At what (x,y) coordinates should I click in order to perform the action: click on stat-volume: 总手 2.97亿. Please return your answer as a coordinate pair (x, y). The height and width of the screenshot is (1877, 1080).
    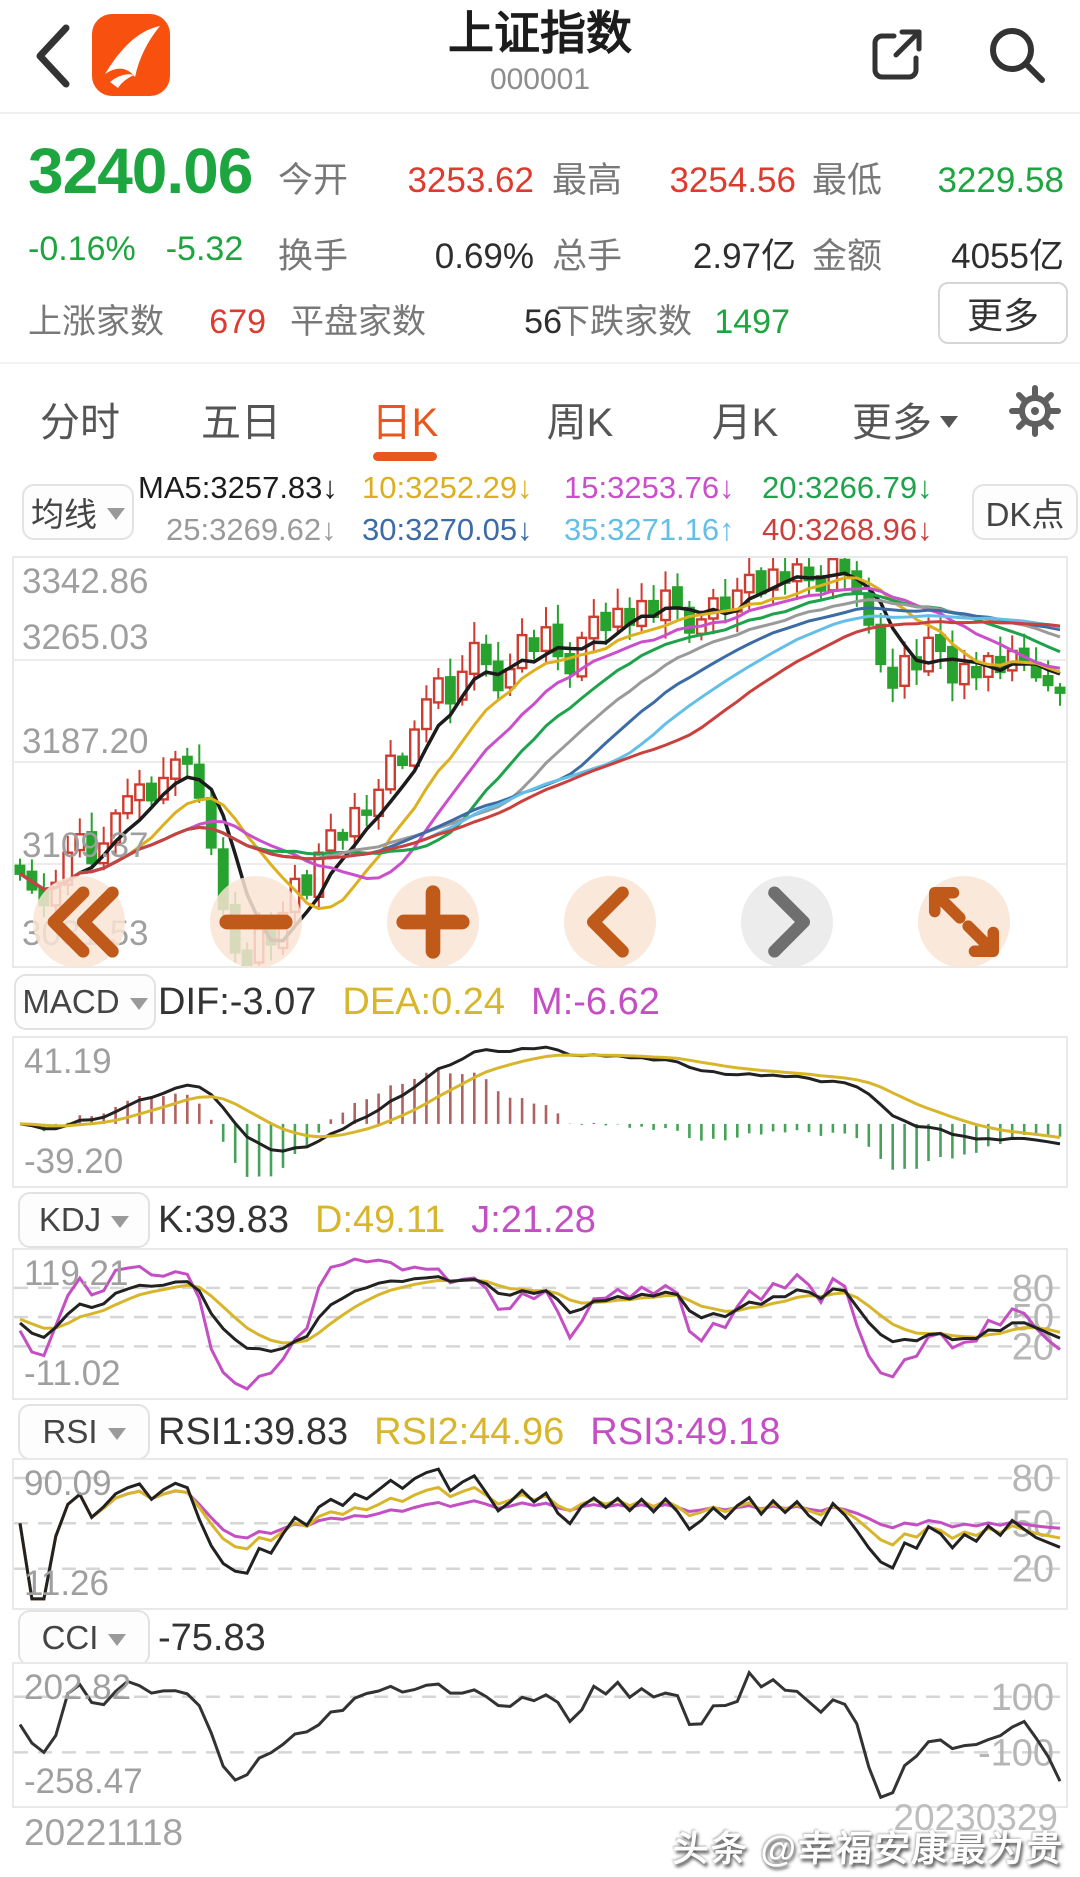
    Looking at the image, I should click on (674, 253).